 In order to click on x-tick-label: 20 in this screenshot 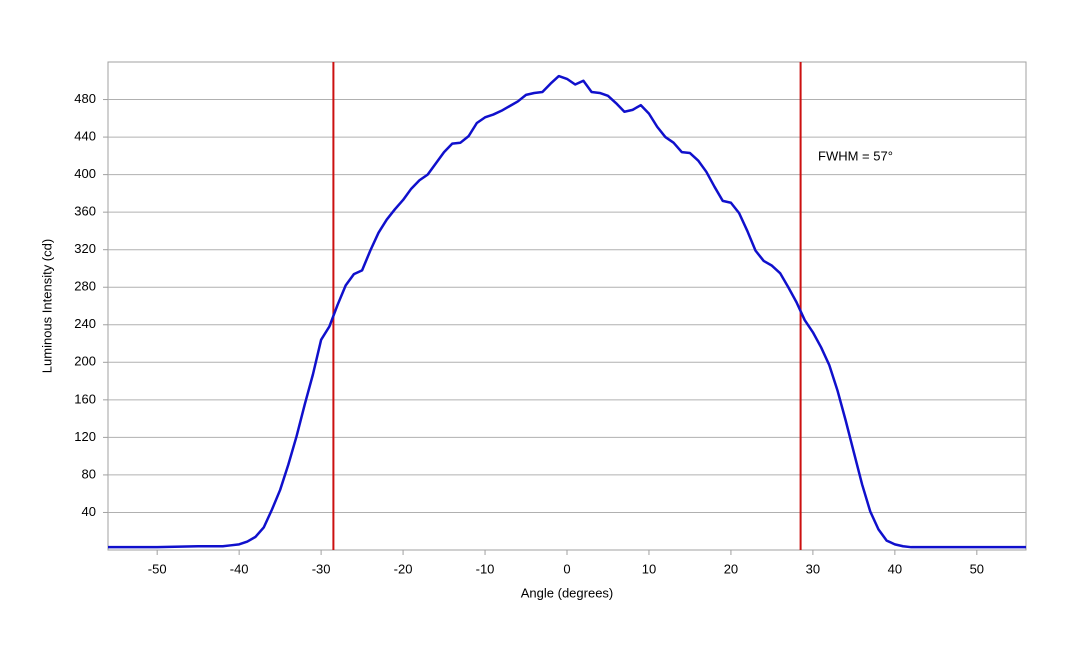, I will do `click(731, 568)`.